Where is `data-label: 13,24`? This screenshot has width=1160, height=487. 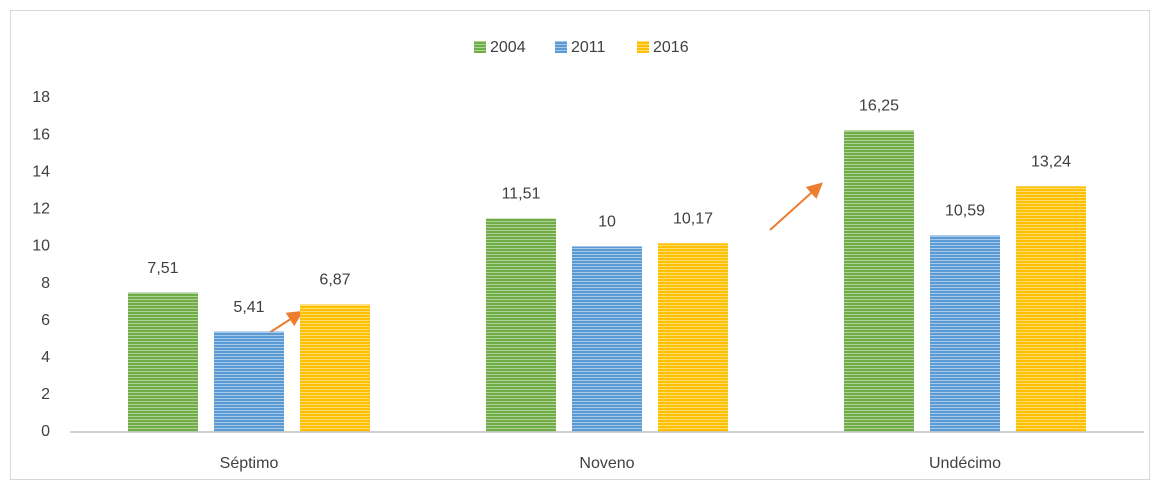
data-label: 13,24 is located at coordinates (1051, 162).